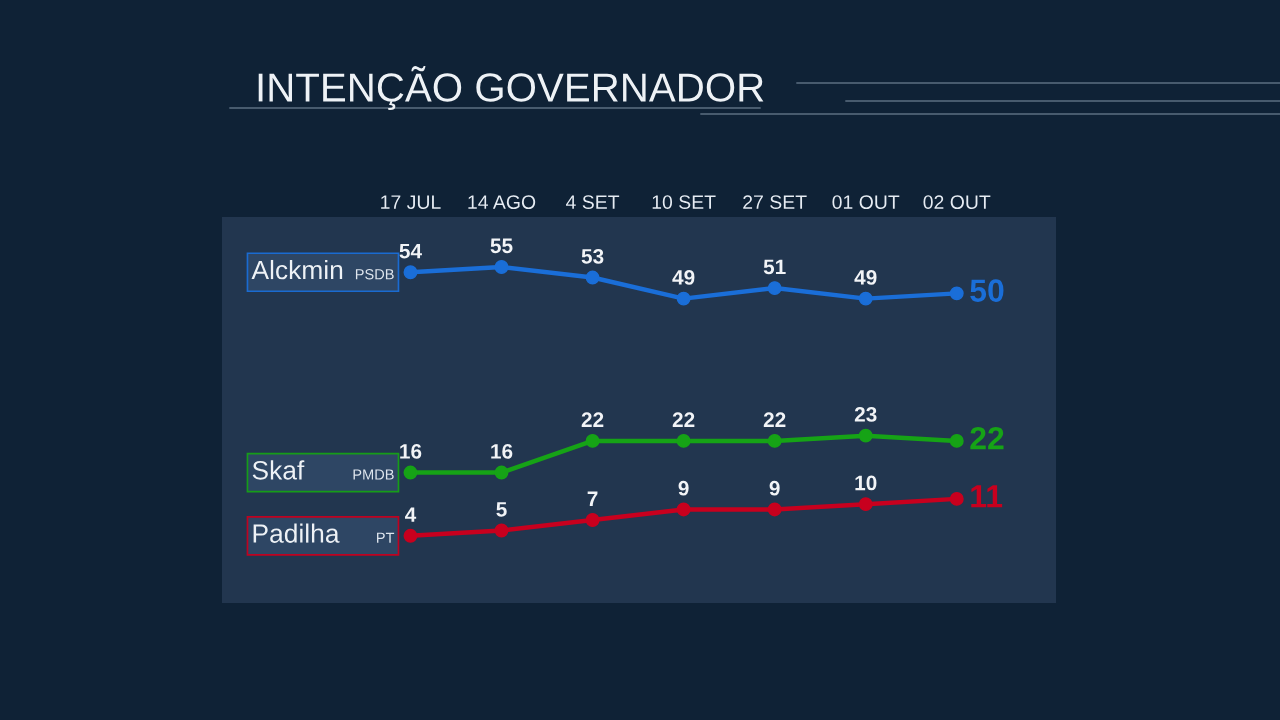 The width and height of the screenshot is (1280, 720). I want to click on data-label: 53, so click(592, 256).